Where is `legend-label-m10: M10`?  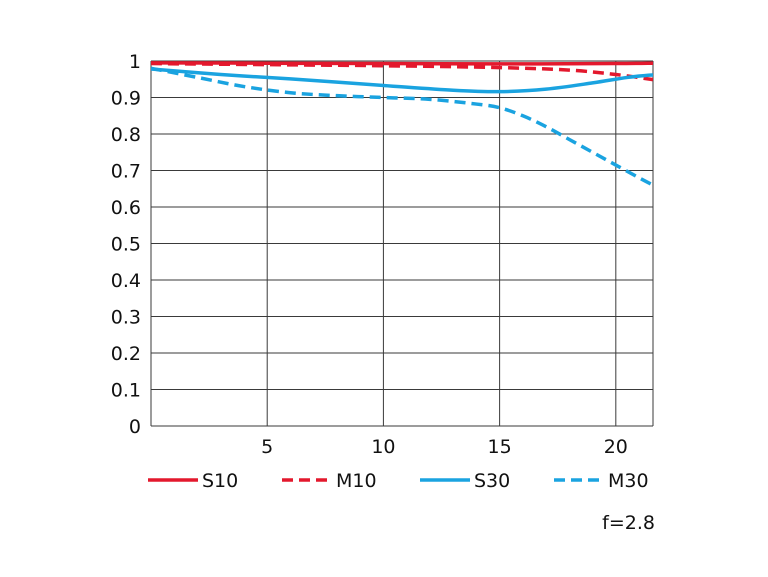 legend-label-m10: M10 is located at coordinates (356, 481).